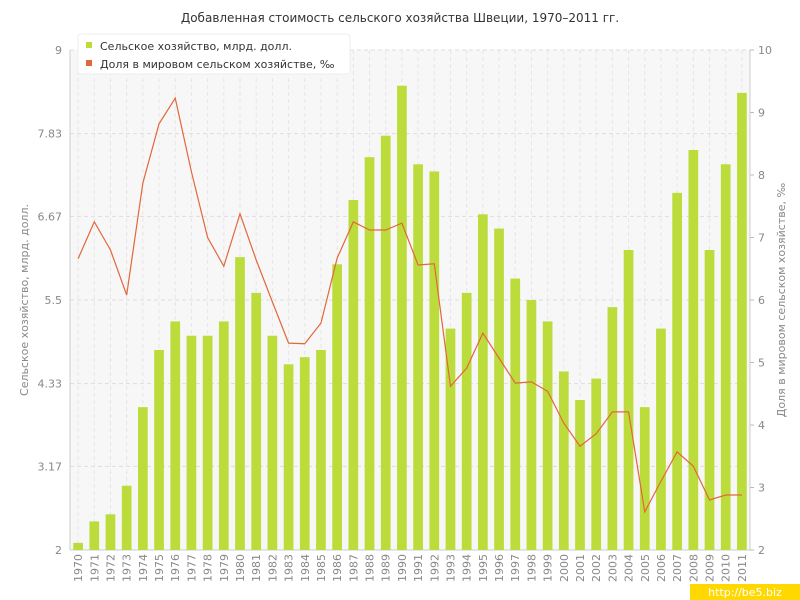  Describe the element at coordinates (761, 113) in the screenshot. I see `y2-tick-label: 9` at that location.